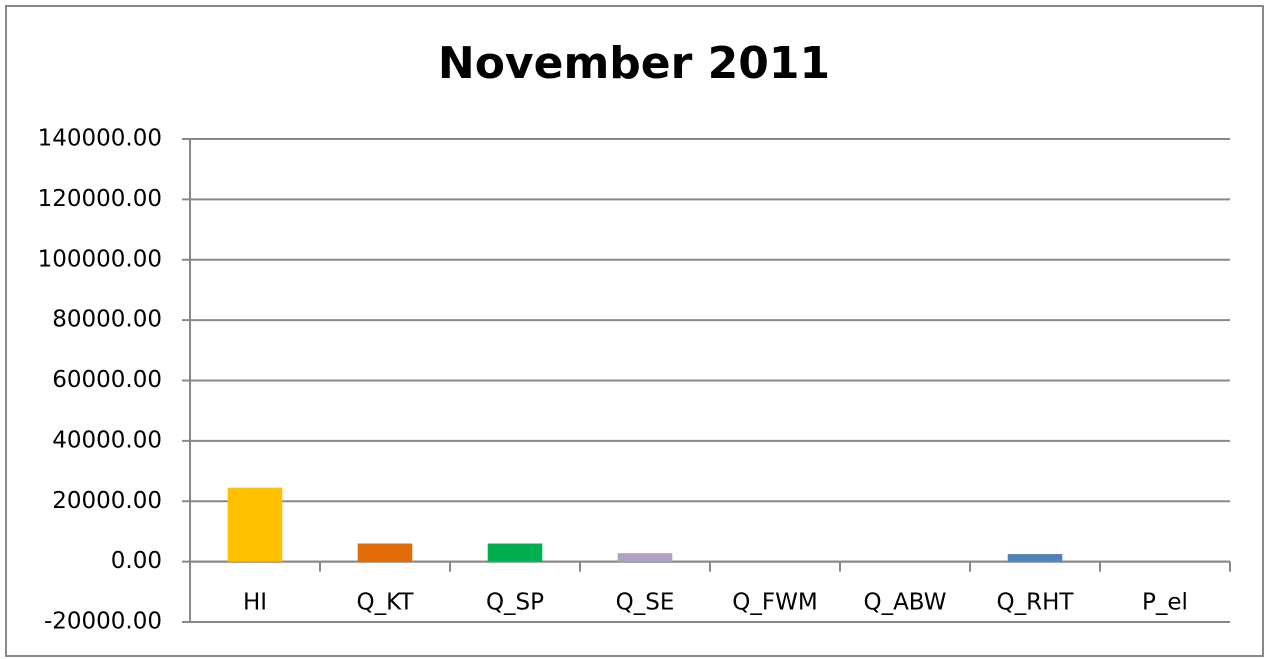 The image size is (1269, 659). What do you see at coordinates (100, 199) in the screenshot?
I see `y-tick-label: 120000.00` at bounding box center [100, 199].